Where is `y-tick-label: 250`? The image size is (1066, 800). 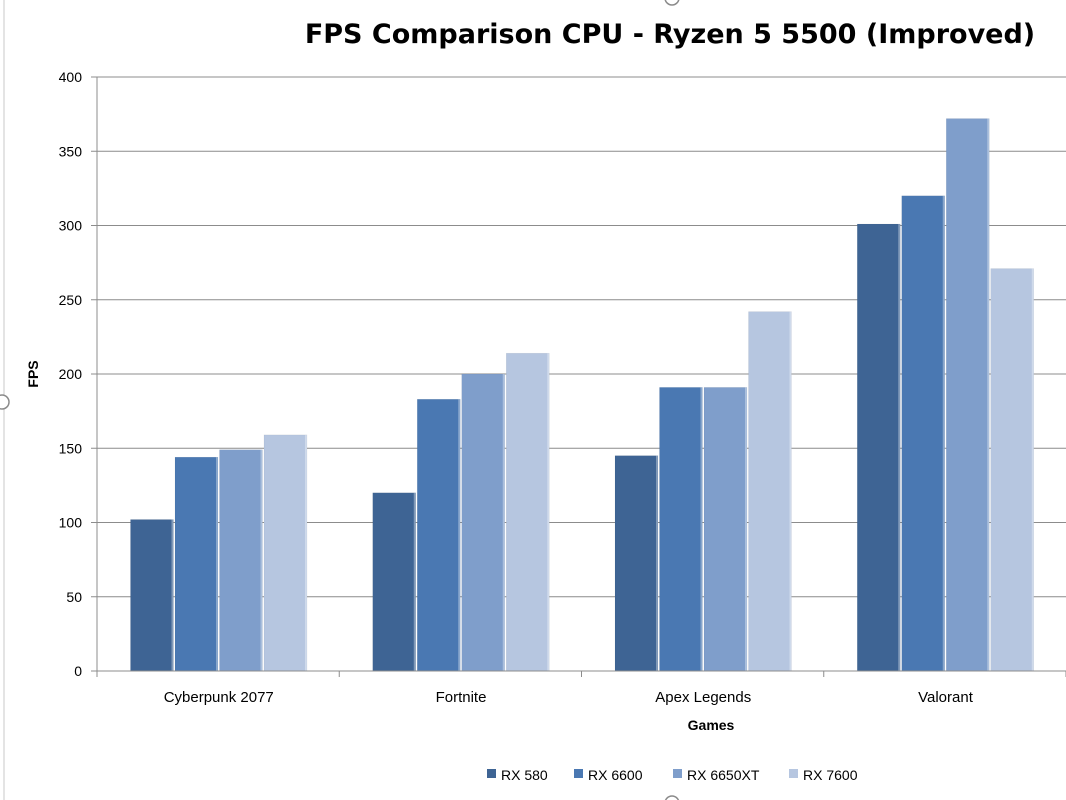
y-tick-label: 250 is located at coordinates (71, 300).